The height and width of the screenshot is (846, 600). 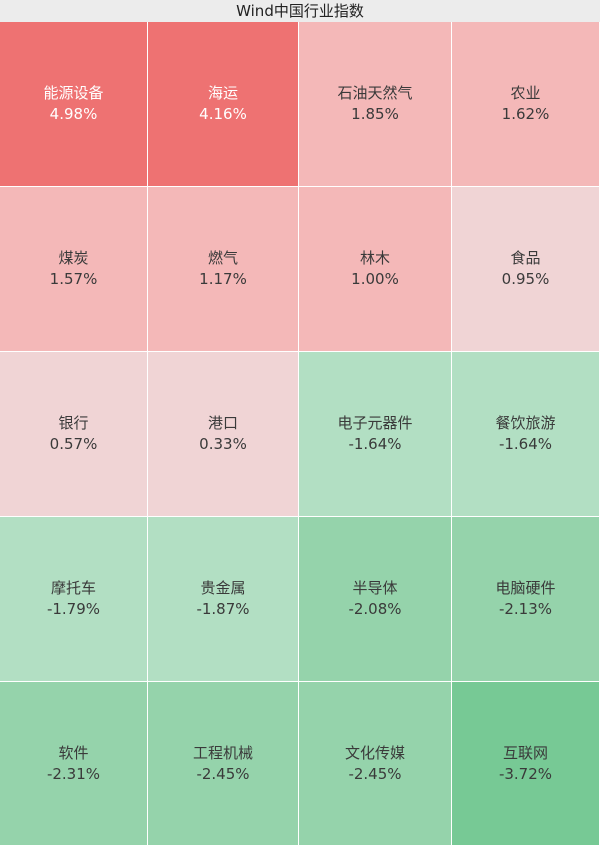 What do you see at coordinates (526, 104) in the screenshot?
I see `heatmap-cell: 农业 1.62%` at bounding box center [526, 104].